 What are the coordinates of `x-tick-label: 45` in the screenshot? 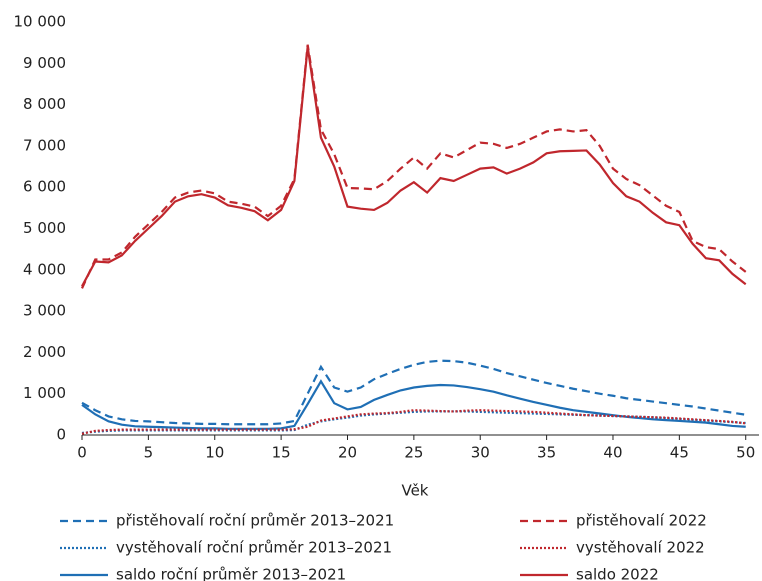 It's located at (679, 453).